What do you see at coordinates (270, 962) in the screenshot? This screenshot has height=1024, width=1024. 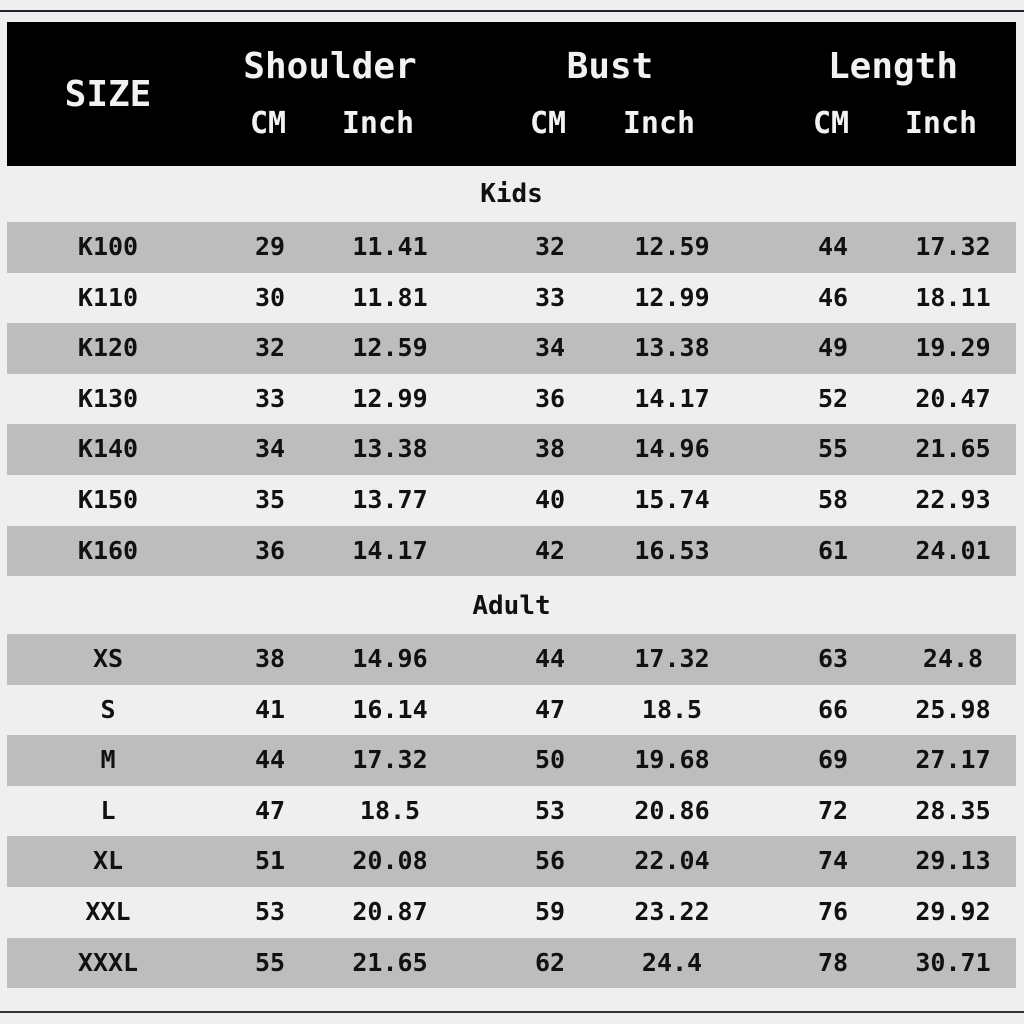 I see `shoulder-cm-cell: 55` at bounding box center [270, 962].